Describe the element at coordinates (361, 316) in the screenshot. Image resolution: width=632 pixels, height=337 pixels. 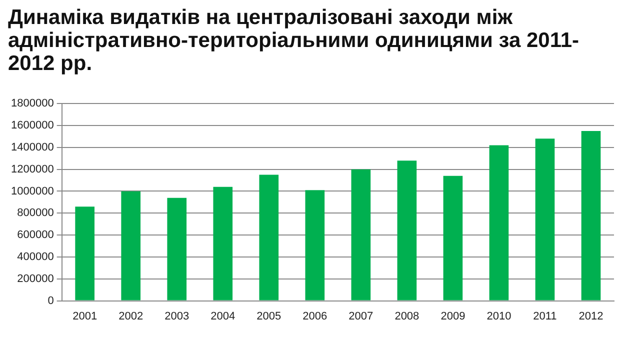
I see `x-tick-label: 2007` at that location.